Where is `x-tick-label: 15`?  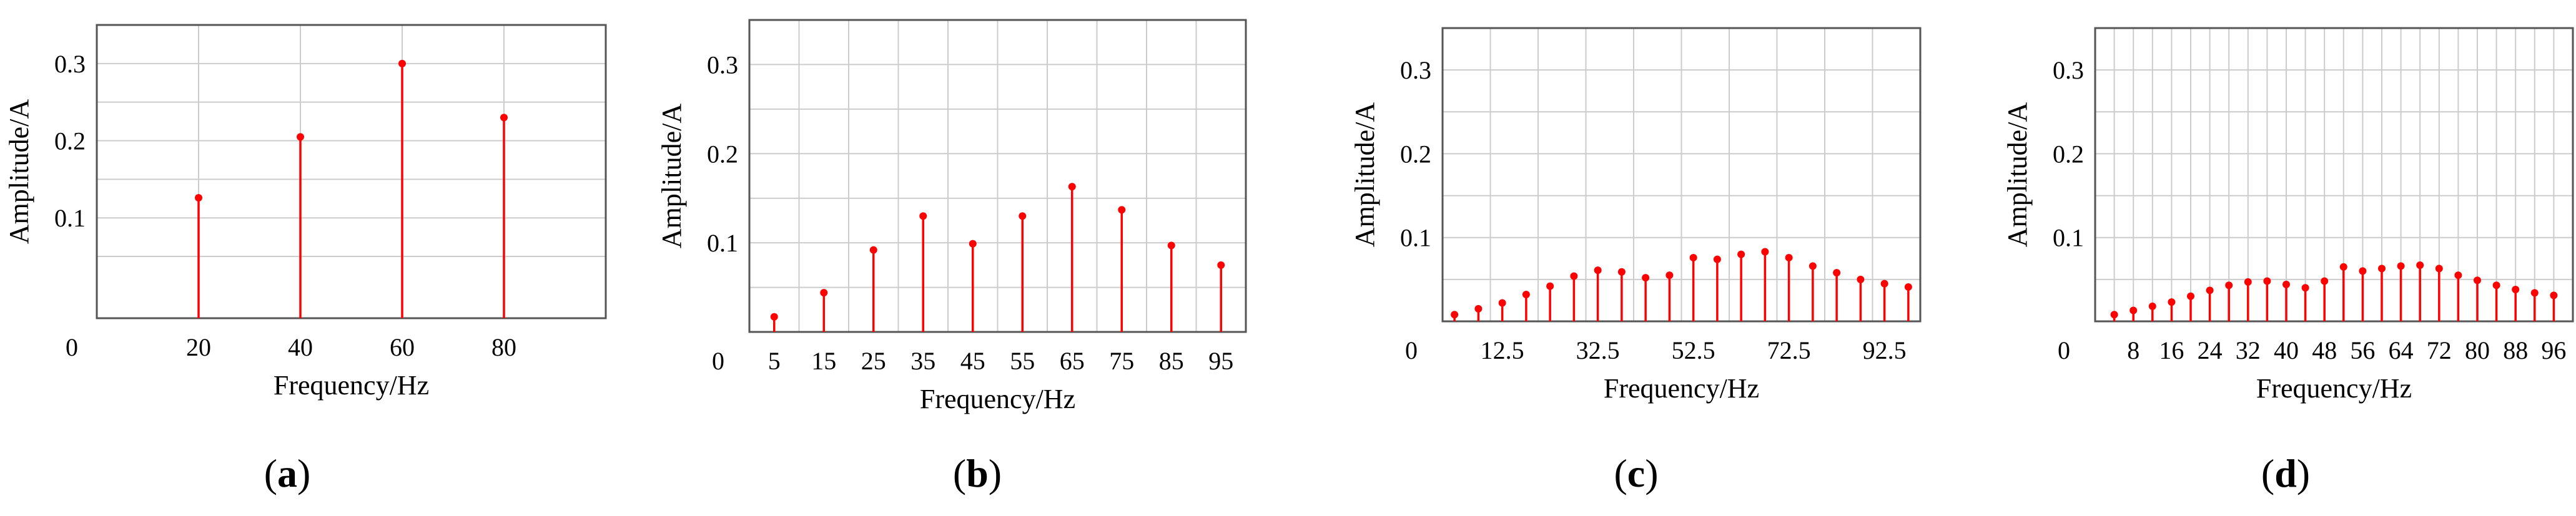 x-tick-label: 15 is located at coordinates (824, 361).